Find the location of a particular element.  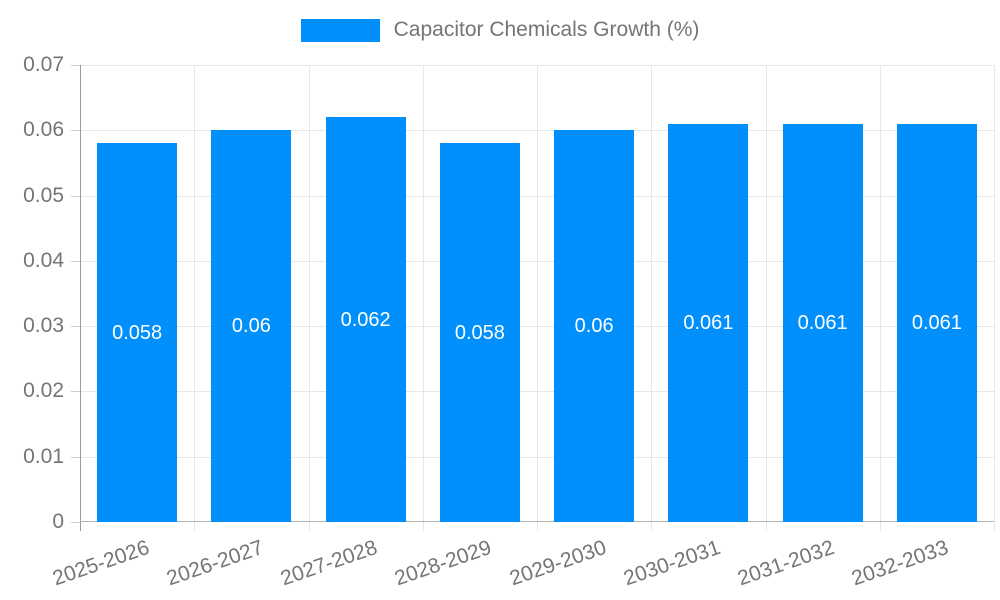

x-tick-label: 2030-2031 is located at coordinates (672, 563).